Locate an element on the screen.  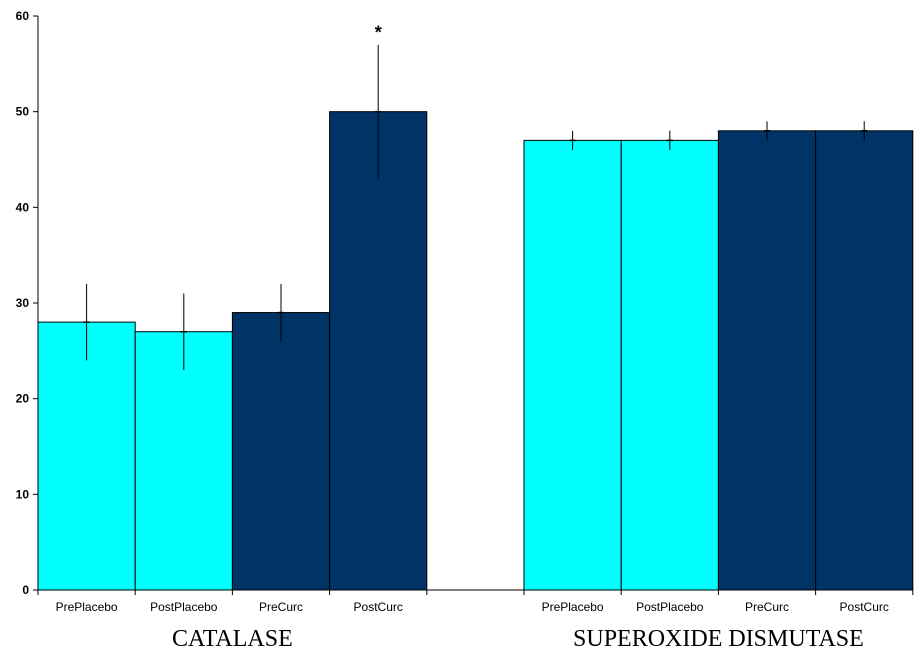
y-tick-label: 10 is located at coordinates (23, 494).